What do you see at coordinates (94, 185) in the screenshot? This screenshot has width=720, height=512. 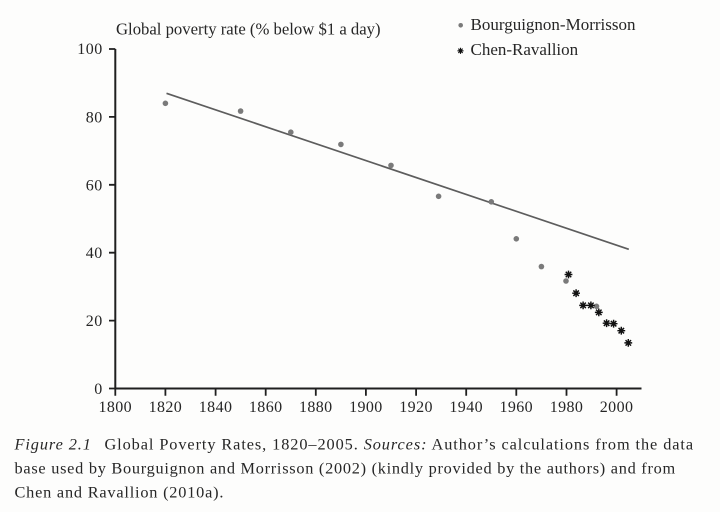 I see `svg-text: 60` at bounding box center [94, 185].